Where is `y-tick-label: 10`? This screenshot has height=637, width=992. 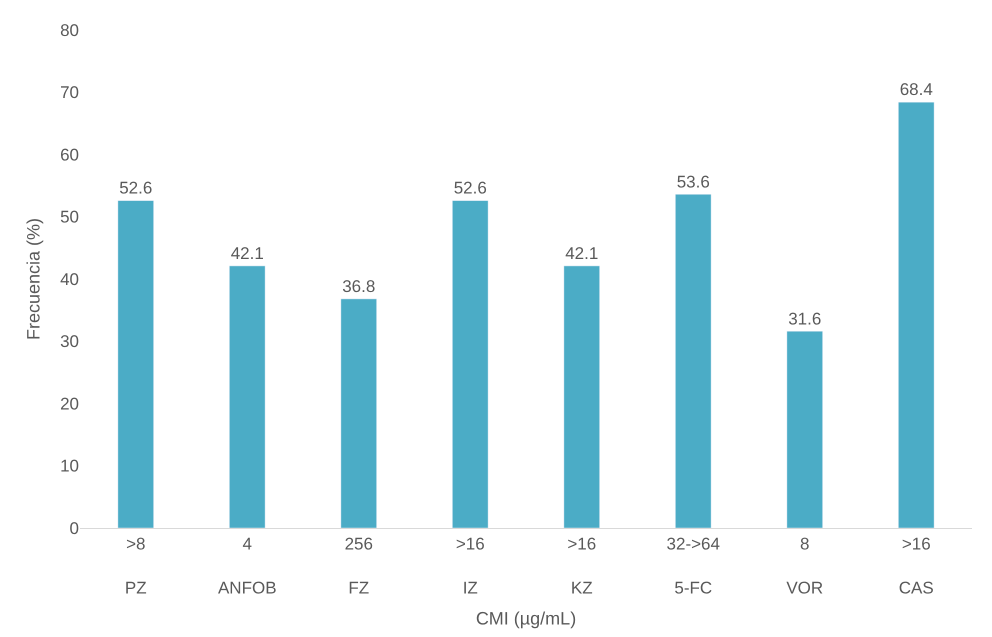 y-tick-label: 10 is located at coordinates (69, 466).